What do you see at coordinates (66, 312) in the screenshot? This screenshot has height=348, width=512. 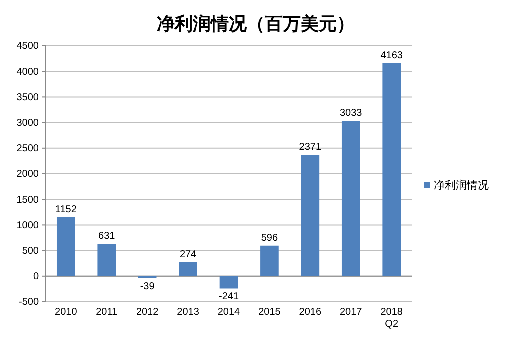 I see `x-tick-label: 2010` at bounding box center [66, 312].